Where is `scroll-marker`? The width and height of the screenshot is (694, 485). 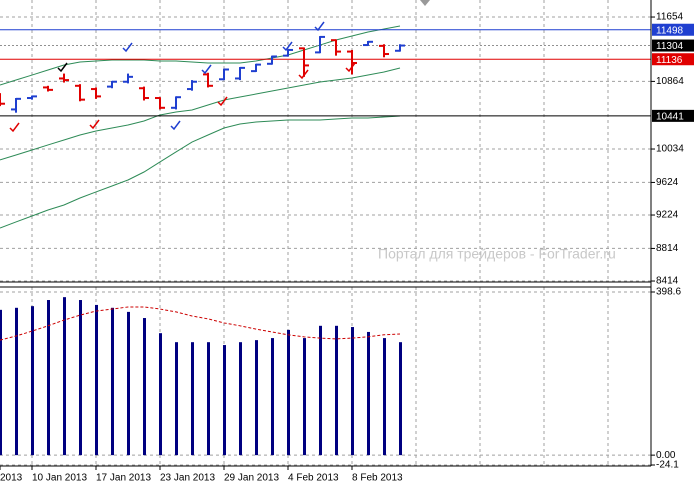
scroll-marker is located at coordinates (425, 3).